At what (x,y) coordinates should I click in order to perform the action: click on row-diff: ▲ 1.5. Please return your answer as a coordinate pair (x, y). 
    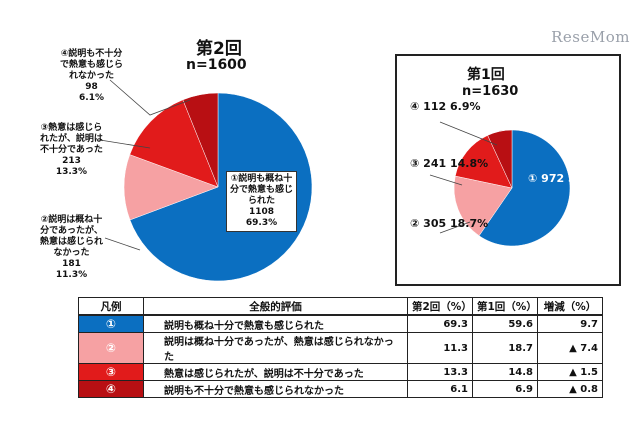
    Looking at the image, I should click on (570, 372).